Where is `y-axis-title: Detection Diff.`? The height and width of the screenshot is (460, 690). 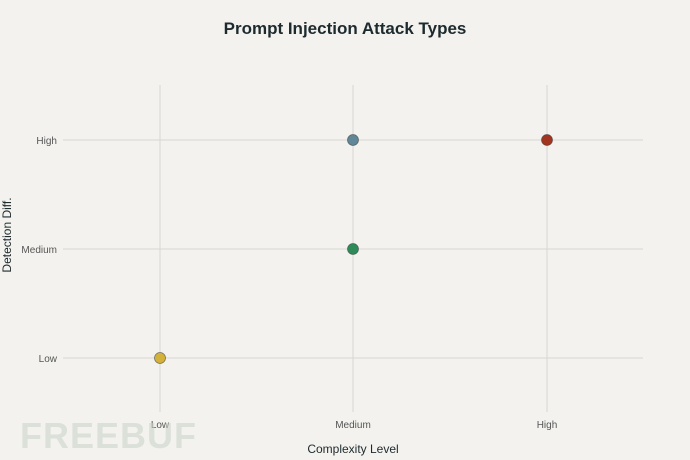 y-axis-title: Detection Diff. is located at coordinates (7, 234).